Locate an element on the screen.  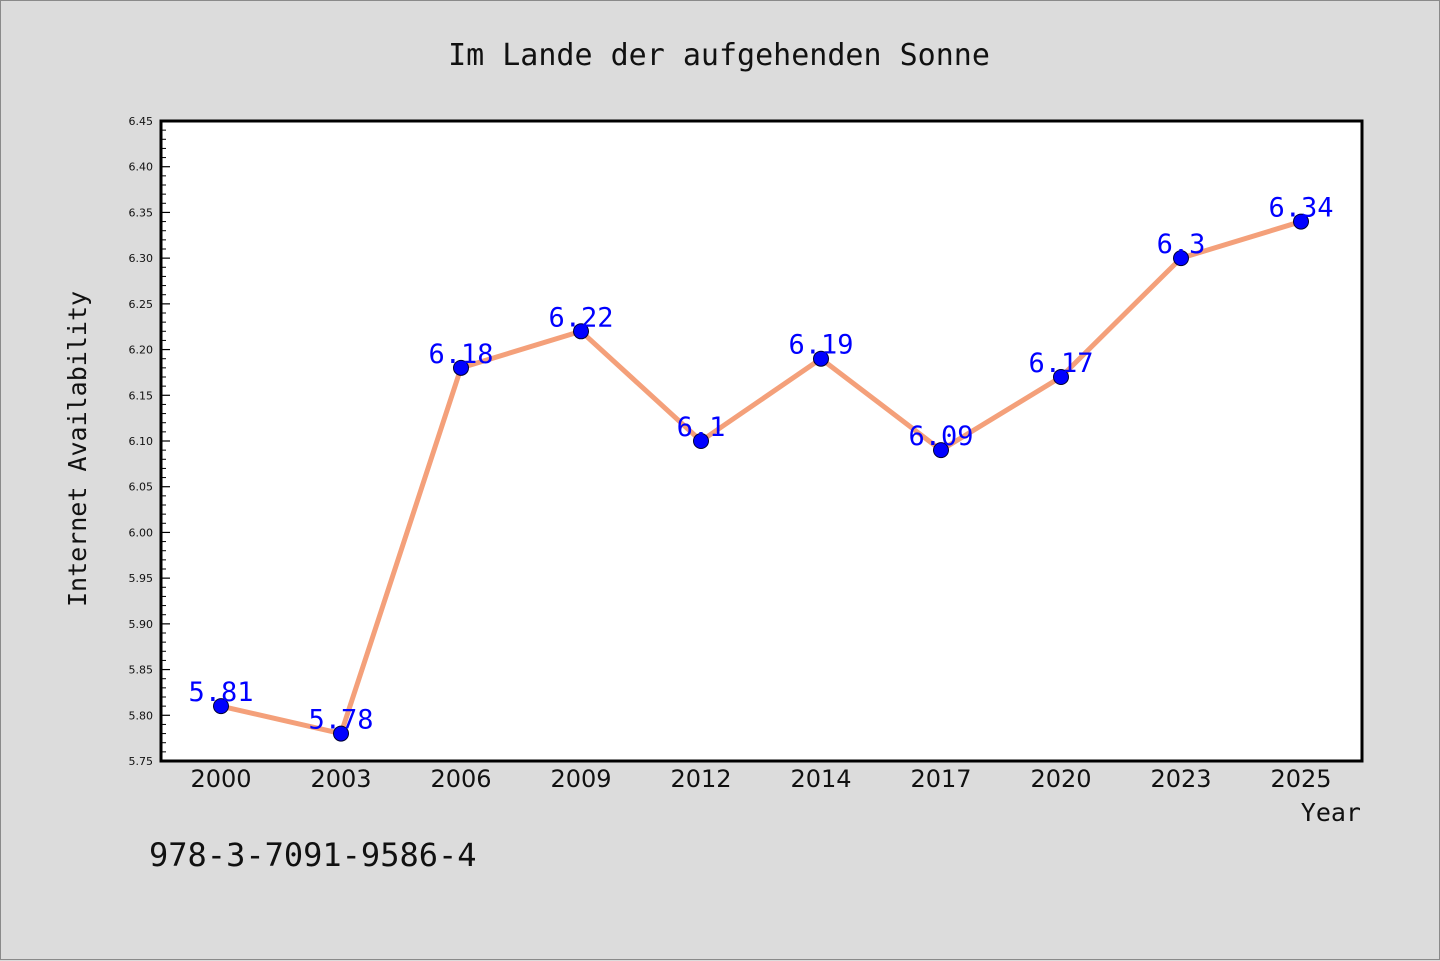
data-label: 6.1 is located at coordinates (701, 427).